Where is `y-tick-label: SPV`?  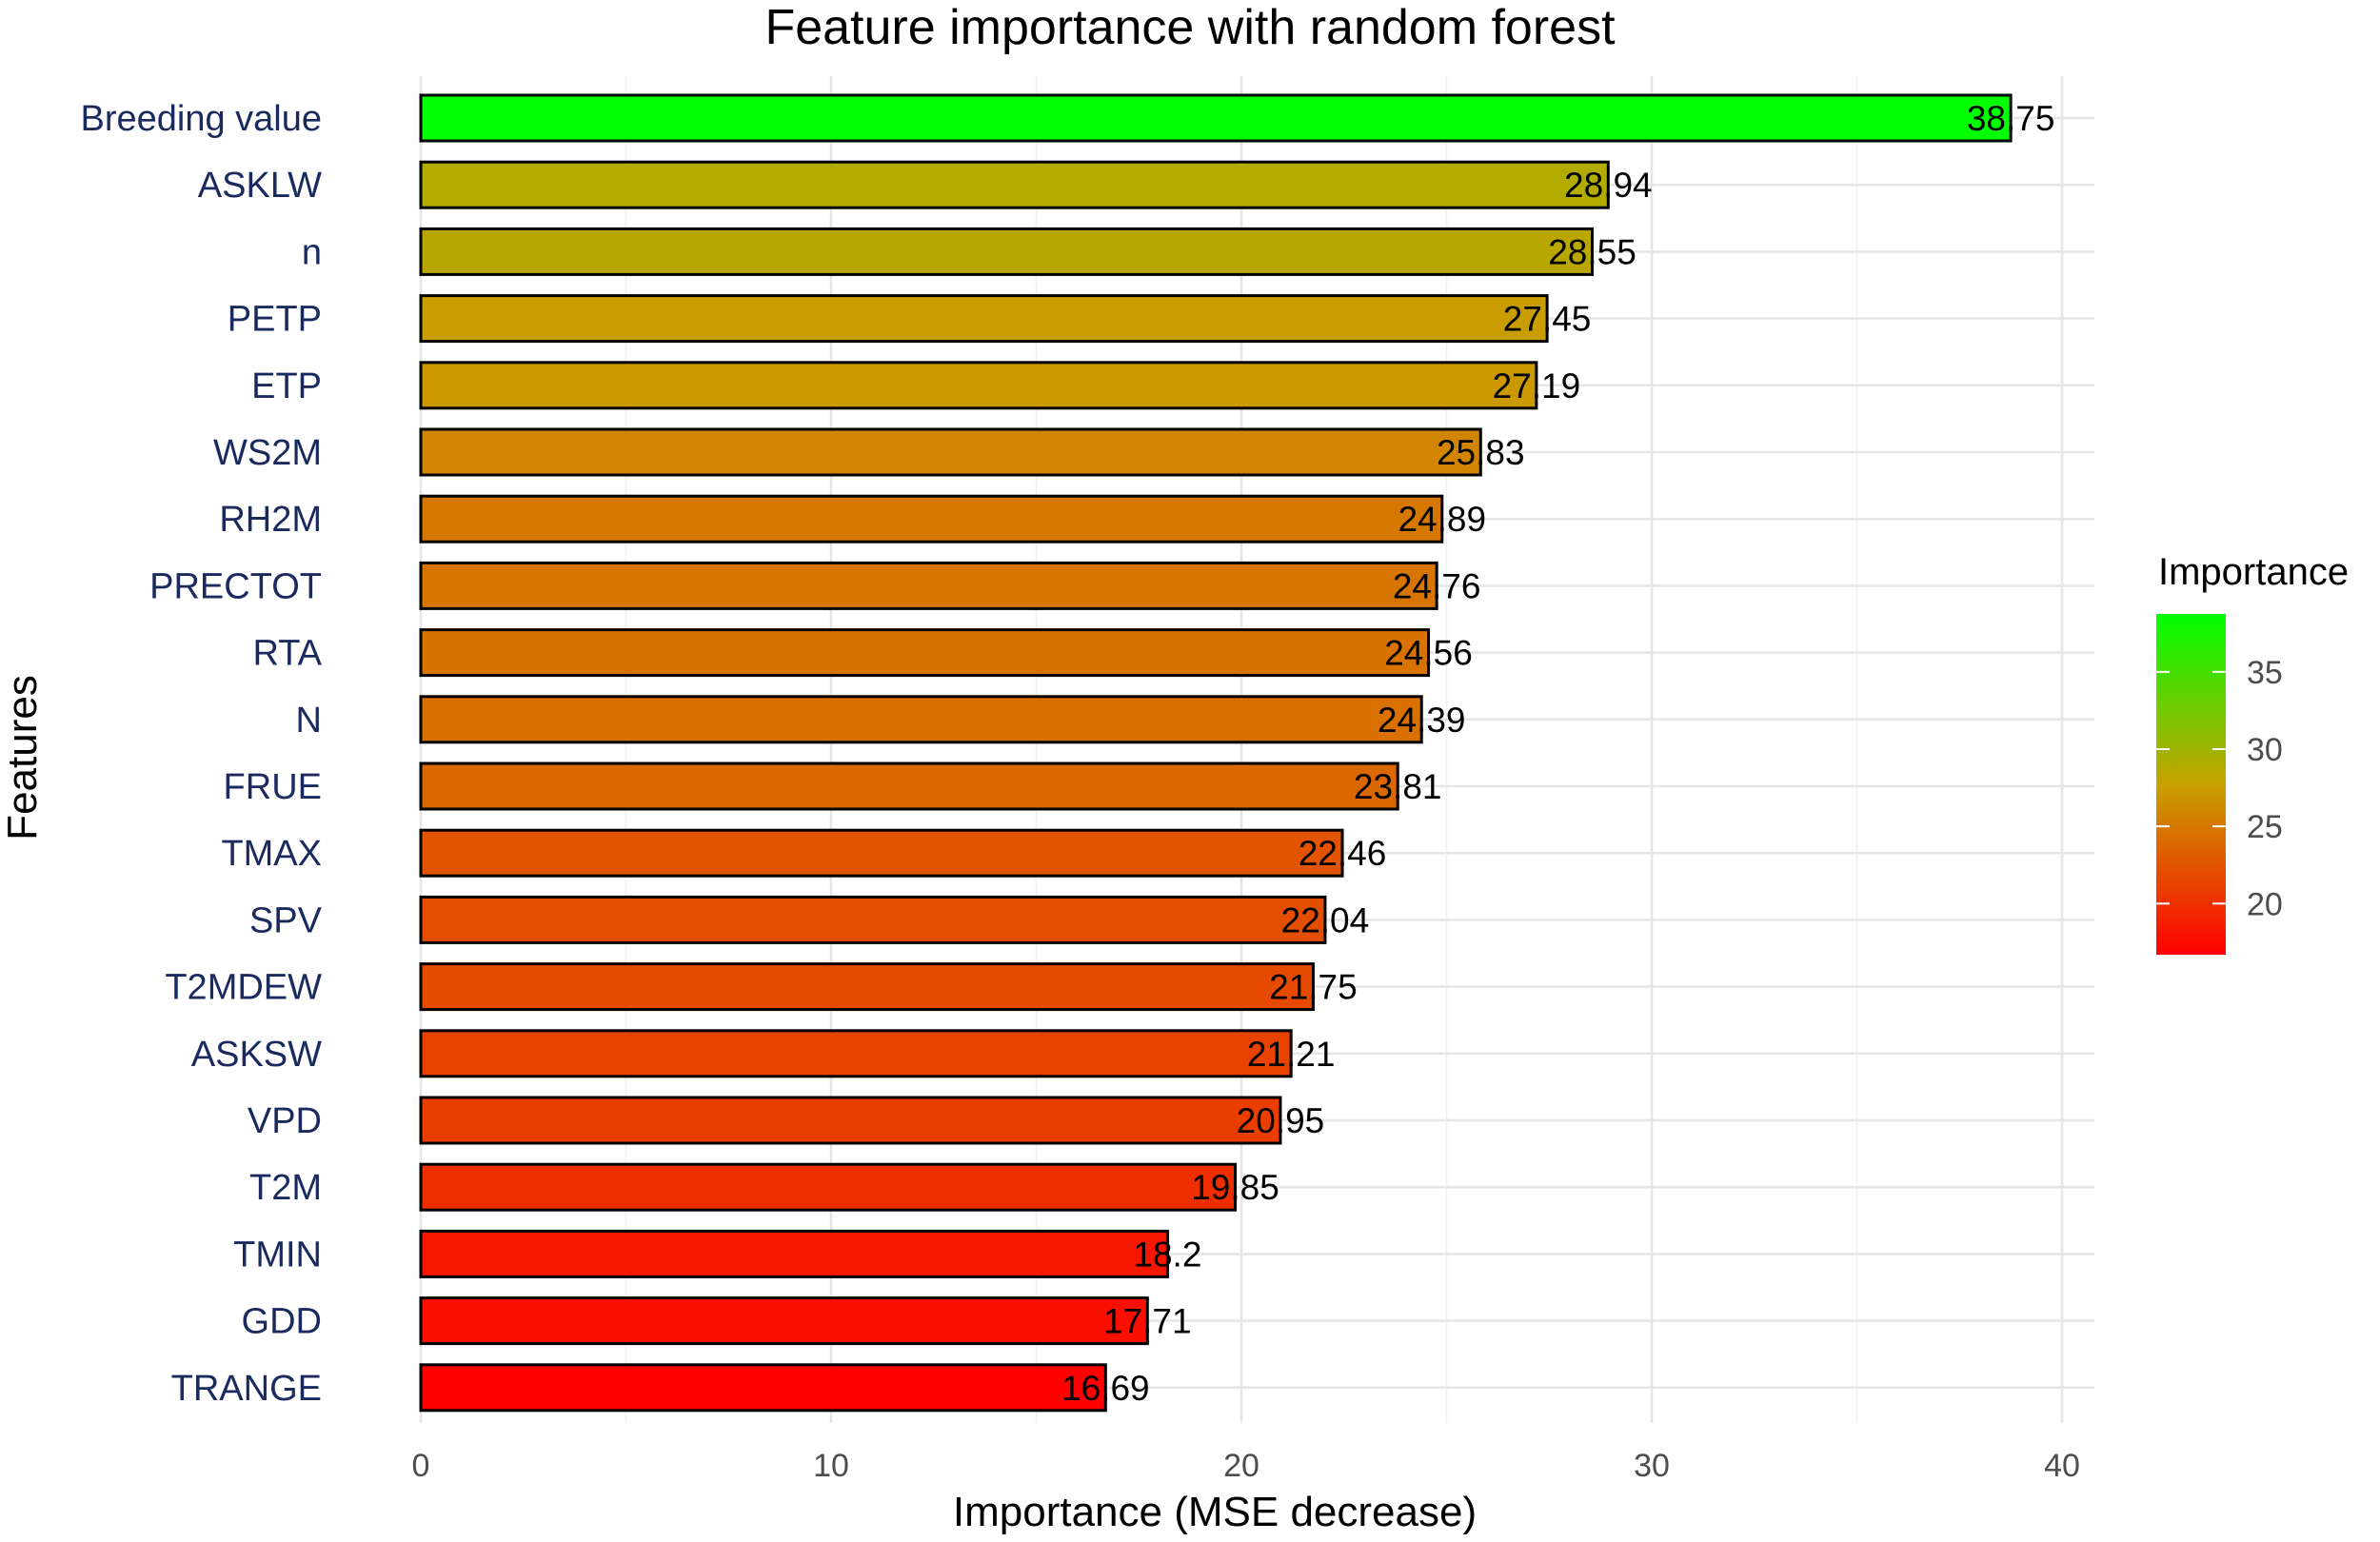
y-tick-label: SPV is located at coordinates (286, 920).